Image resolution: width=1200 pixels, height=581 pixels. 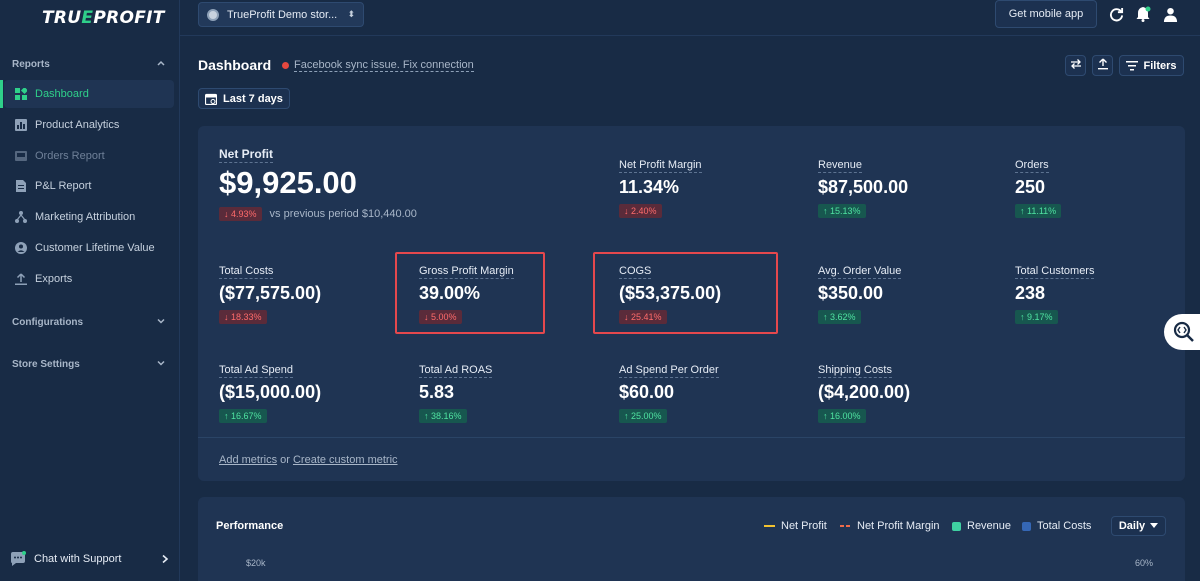 I want to click on granularity-select: Daily, so click(x=1138, y=526).